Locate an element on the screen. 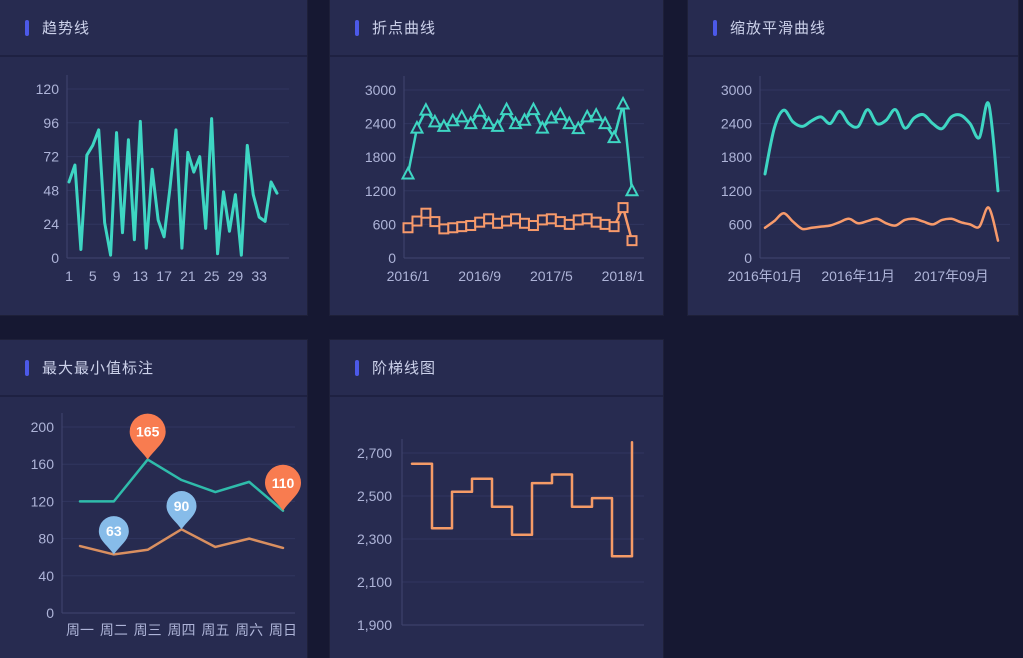  min-pin: 63 is located at coordinates (113, 535).